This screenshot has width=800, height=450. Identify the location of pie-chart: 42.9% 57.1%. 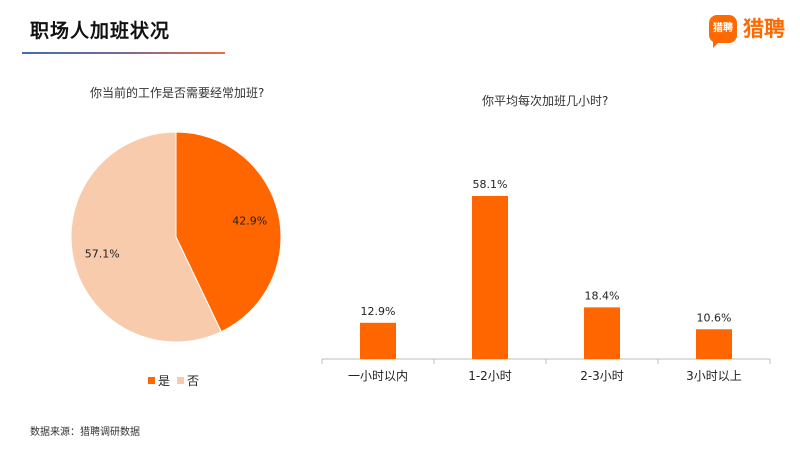
(176, 237).